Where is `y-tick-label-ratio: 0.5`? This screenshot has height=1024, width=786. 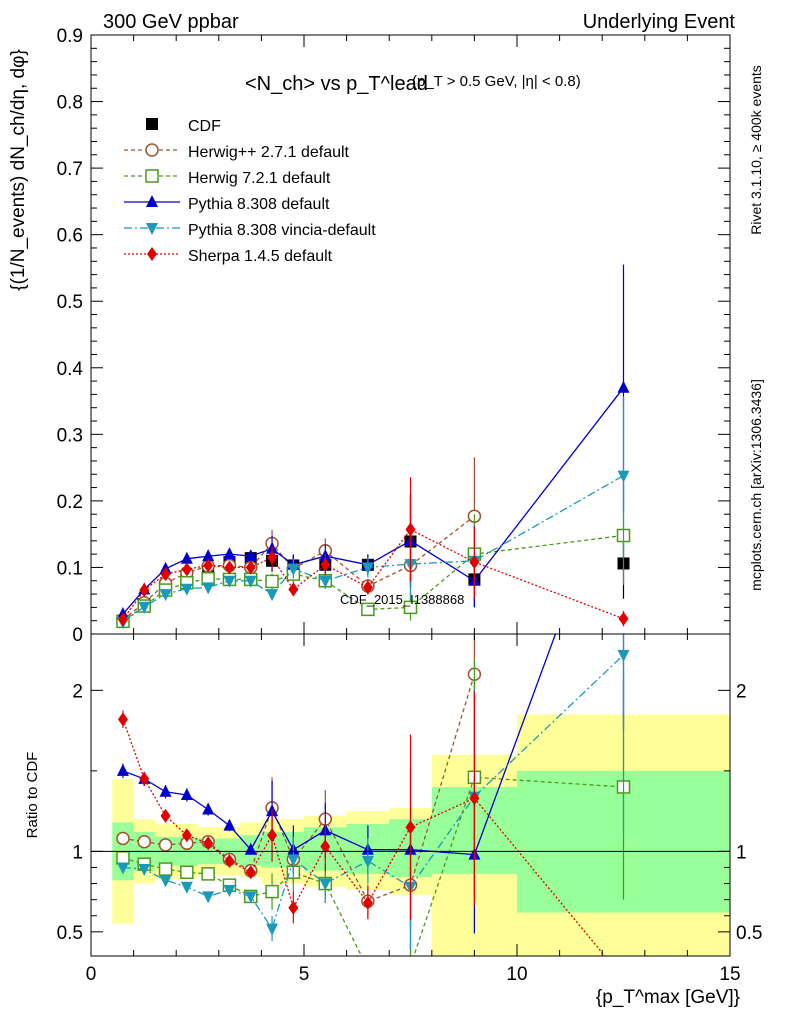 y-tick-label-ratio: 0.5 is located at coordinates (70, 933).